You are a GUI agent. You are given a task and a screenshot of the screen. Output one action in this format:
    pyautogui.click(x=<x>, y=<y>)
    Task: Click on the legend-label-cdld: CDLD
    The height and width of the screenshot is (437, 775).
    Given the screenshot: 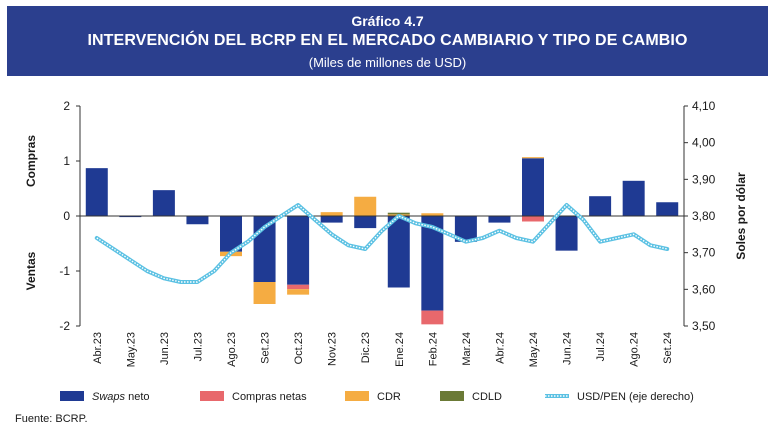 What is the action you would take?
    pyautogui.click(x=487, y=397)
    